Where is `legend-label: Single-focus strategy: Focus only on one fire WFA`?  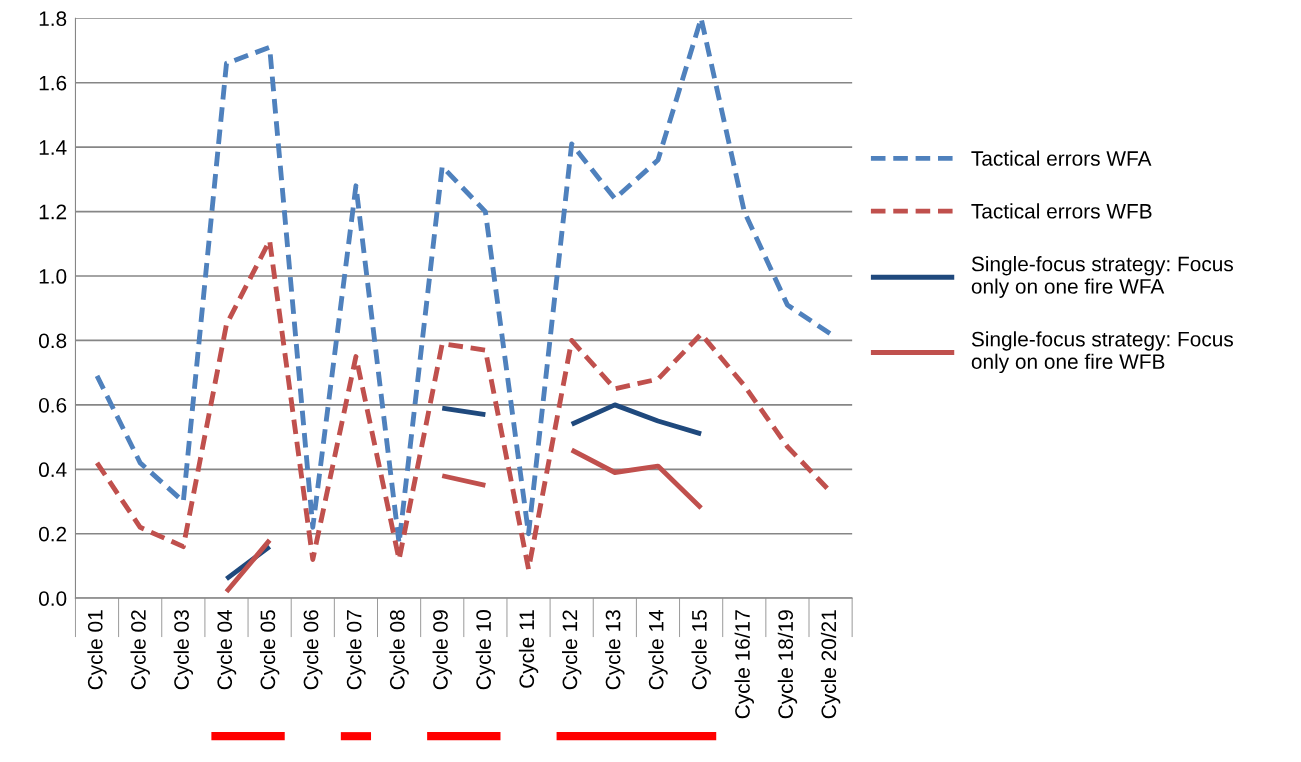 legend-label: Single-focus strategy: Focus only on one fire WFA is located at coordinates (1102, 277).